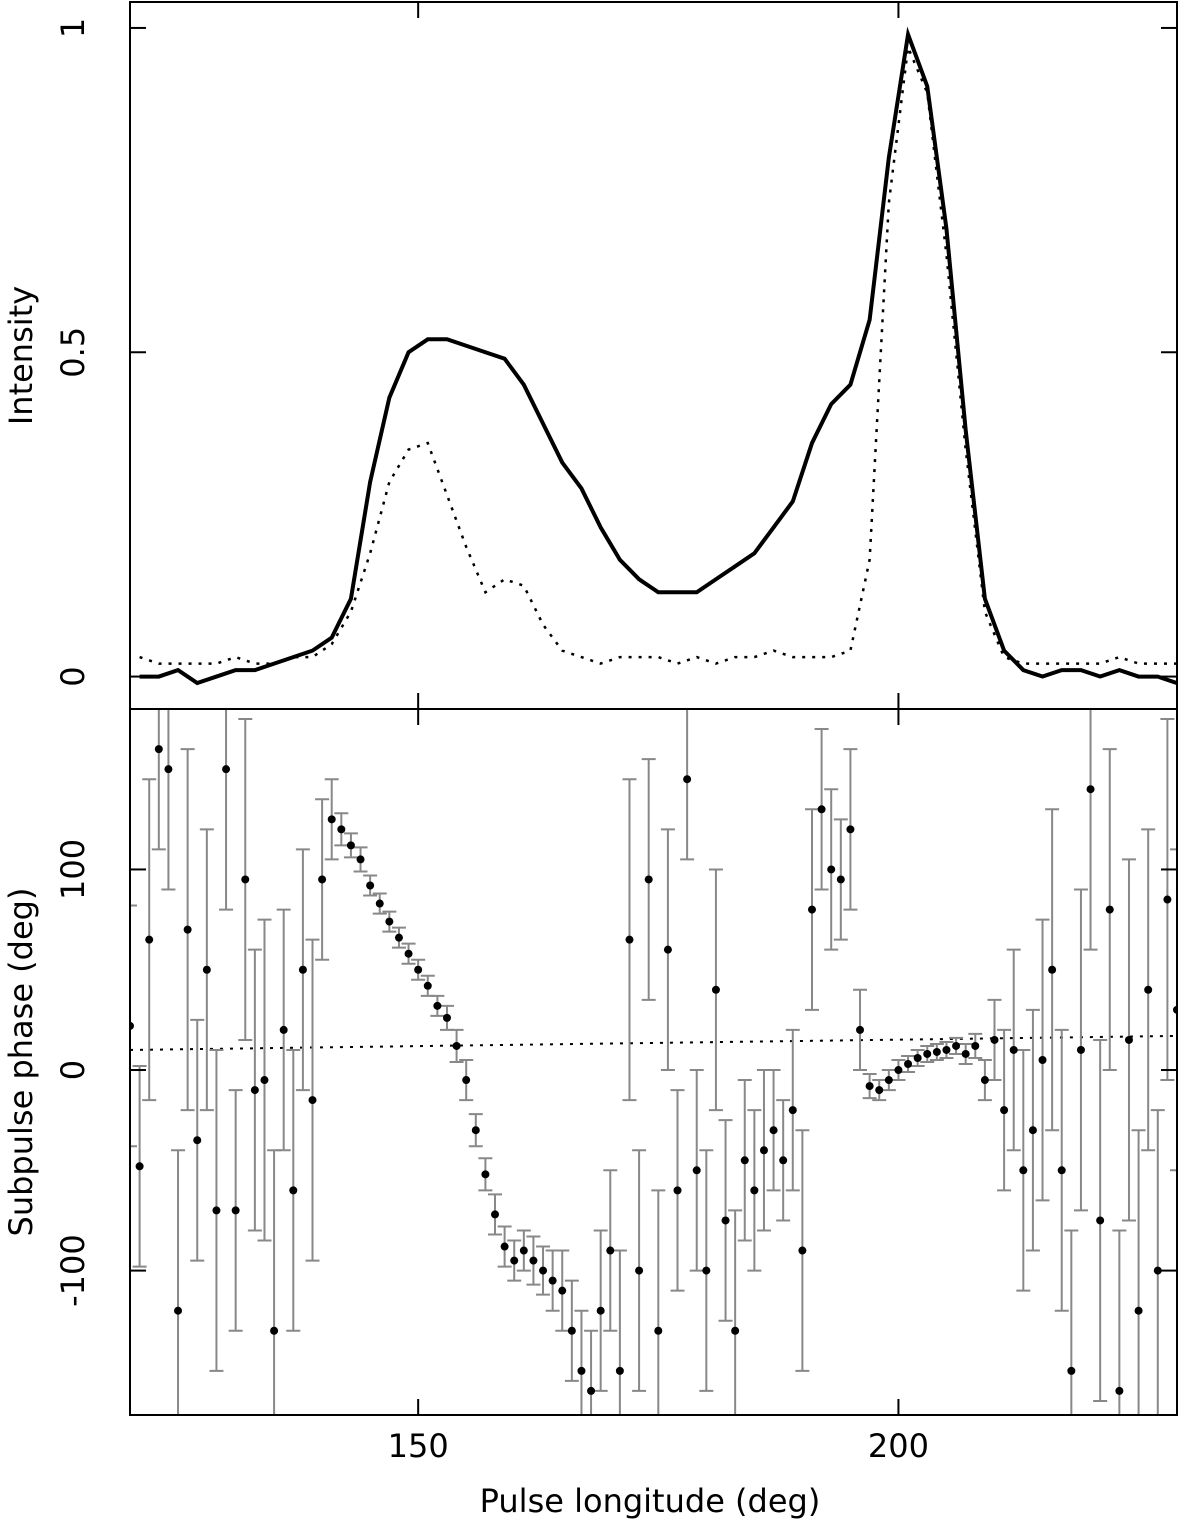 The height and width of the screenshot is (1537, 1200). I want to click on y-axis-label: Subpulse phase (deg), so click(21, 1062).